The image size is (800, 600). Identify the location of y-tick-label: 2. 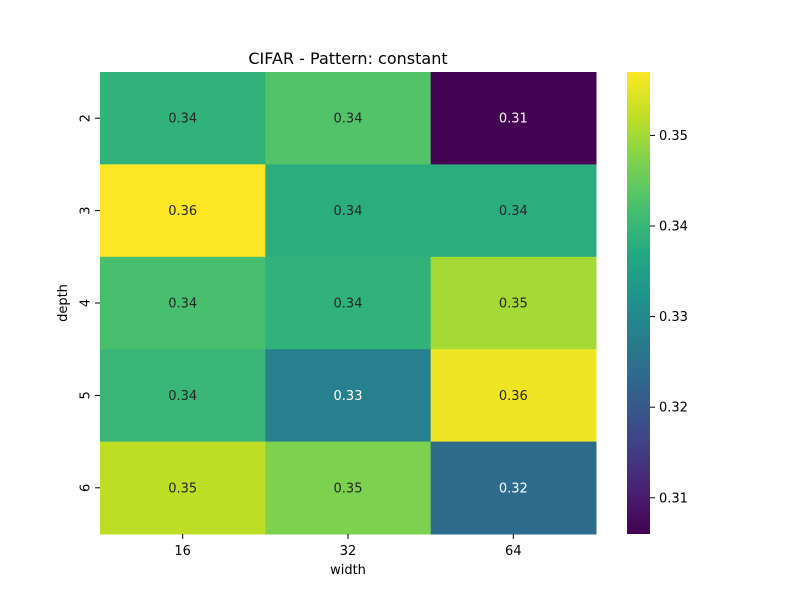
(86, 118).